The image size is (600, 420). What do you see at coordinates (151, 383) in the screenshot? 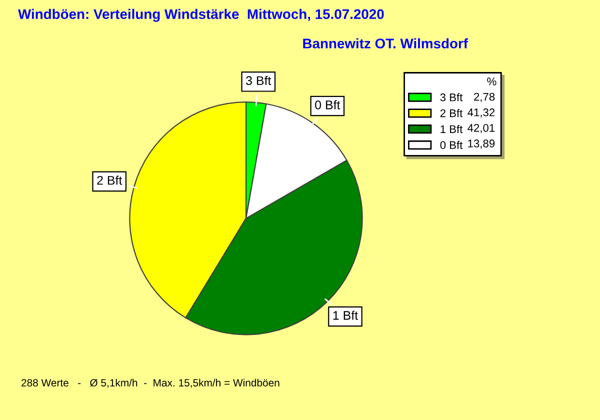
I see `text: 288 Werte - Ø 5,1km/h - Max. 15,5km/h = Windböen` at bounding box center [151, 383].